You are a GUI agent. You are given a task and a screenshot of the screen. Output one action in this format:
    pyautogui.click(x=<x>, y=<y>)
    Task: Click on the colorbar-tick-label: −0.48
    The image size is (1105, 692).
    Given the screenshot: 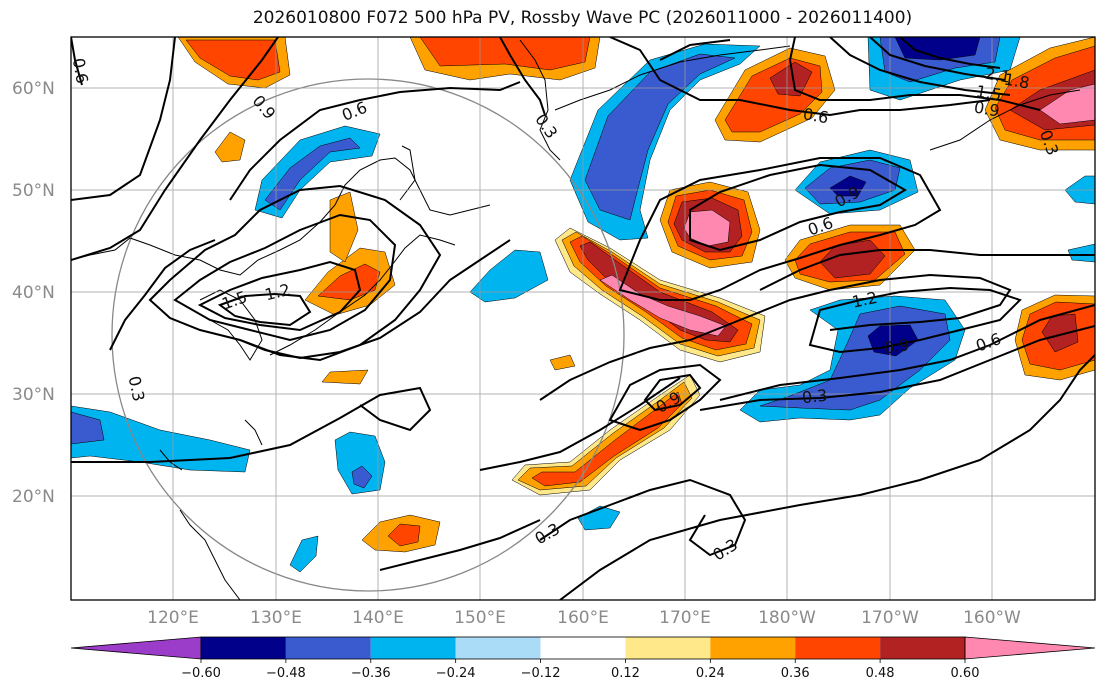 What is the action you would take?
    pyautogui.click(x=286, y=673)
    